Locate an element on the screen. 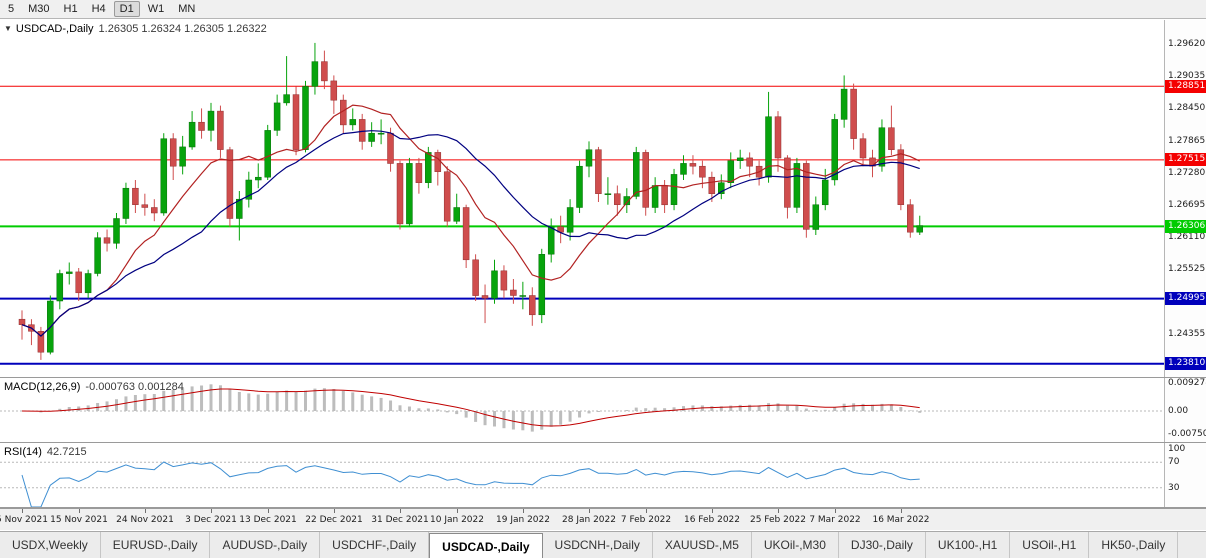 Image resolution: width=1206 pixels, height=558 pixels. macd-plot is located at coordinates (582, 410).